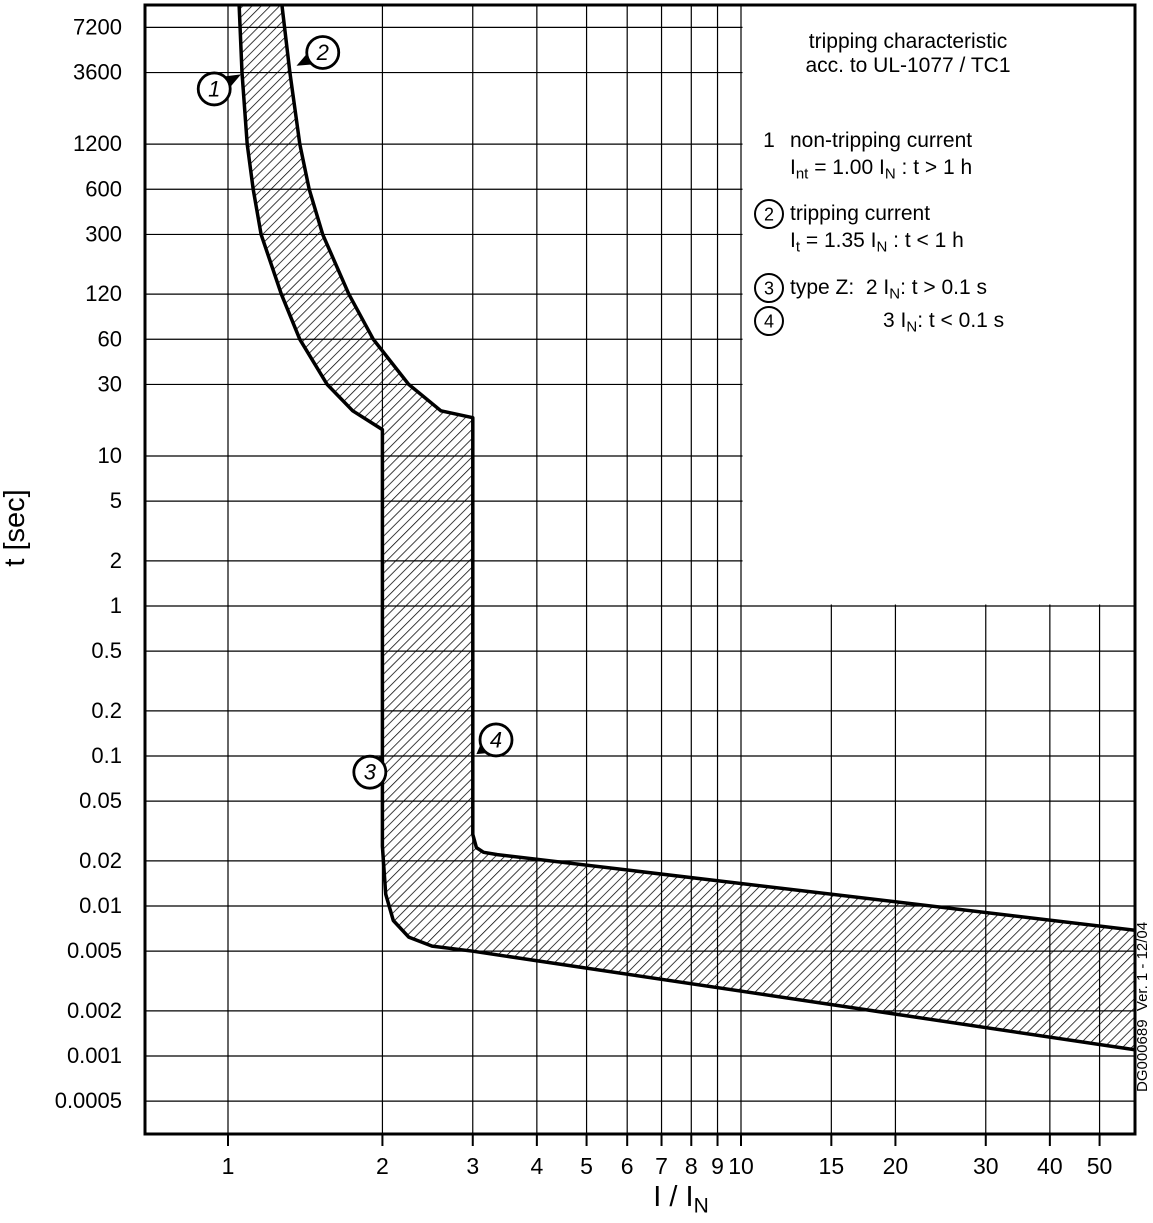  Describe the element at coordinates (860, 213) in the screenshot. I see `legend-item-2-text: tripping current` at that location.